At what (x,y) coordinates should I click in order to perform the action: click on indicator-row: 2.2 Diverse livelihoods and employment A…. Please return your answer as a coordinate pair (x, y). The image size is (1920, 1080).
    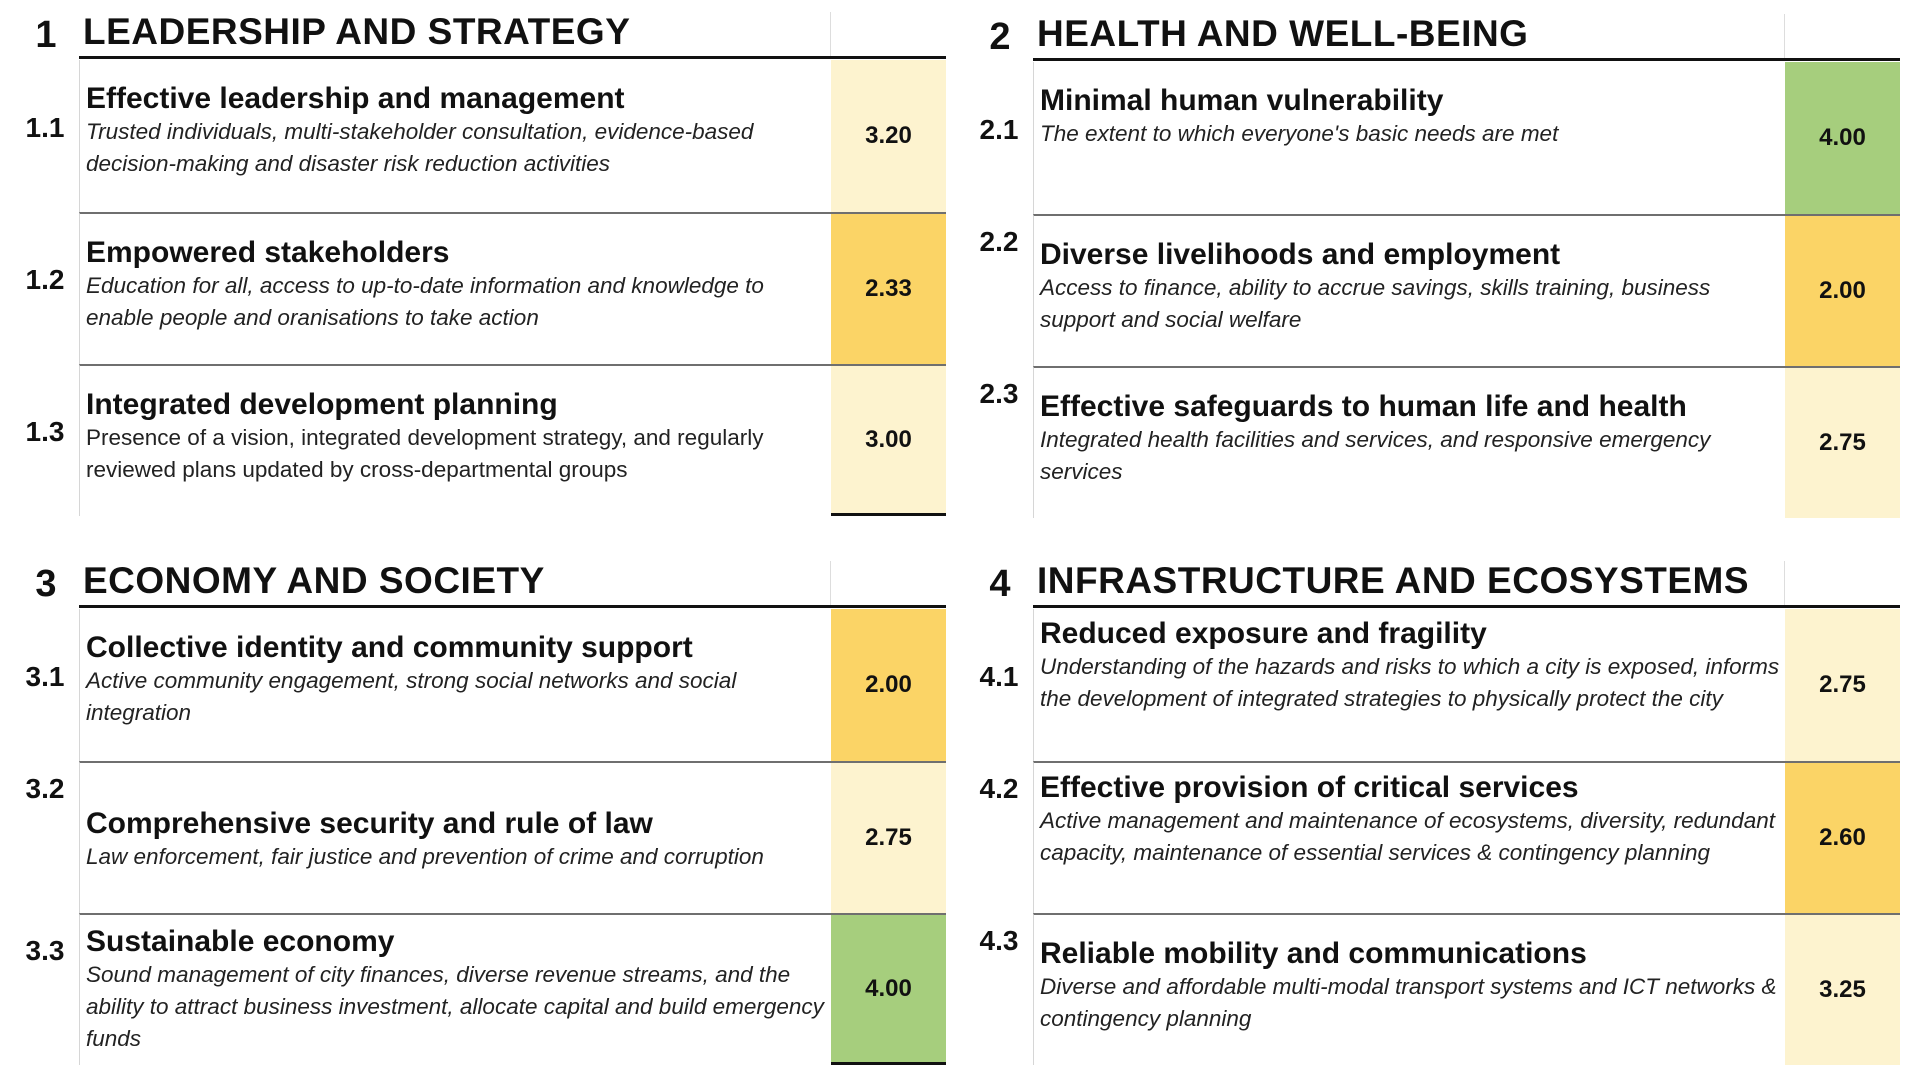
    Looking at the image, I should click on (1430, 290).